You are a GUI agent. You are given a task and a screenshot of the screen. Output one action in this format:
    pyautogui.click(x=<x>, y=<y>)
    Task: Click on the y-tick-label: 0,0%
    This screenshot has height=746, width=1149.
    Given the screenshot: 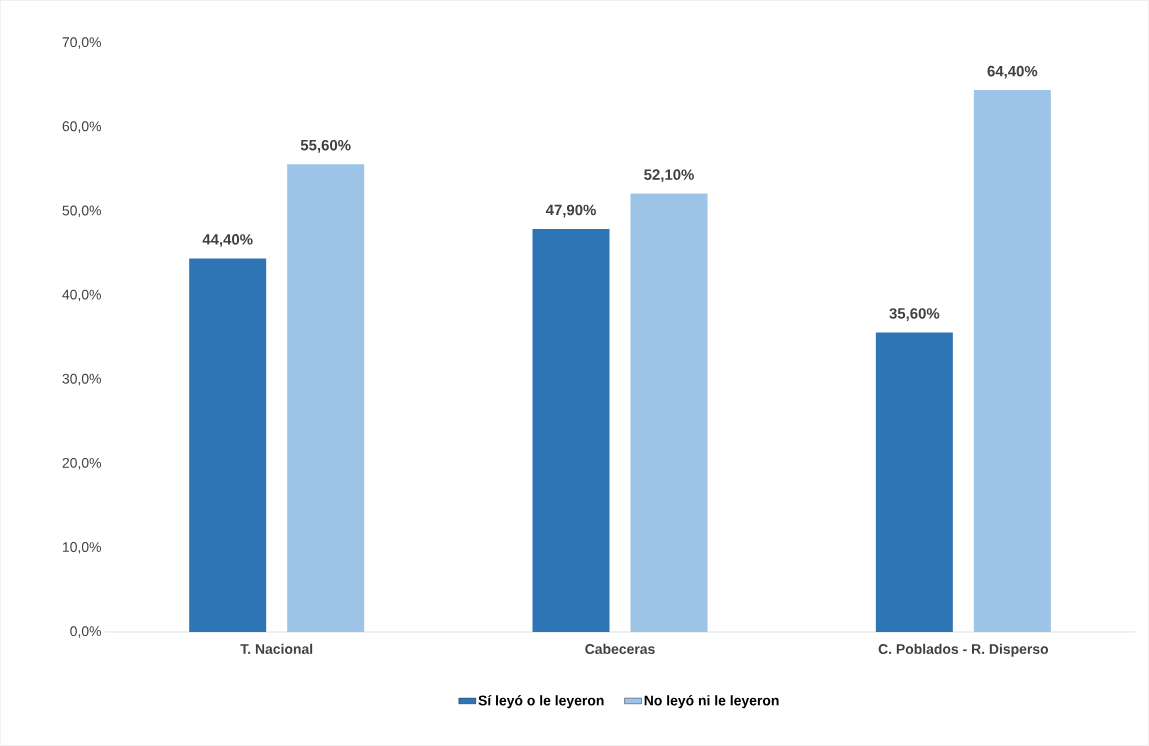 What is the action you would take?
    pyautogui.click(x=85, y=632)
    